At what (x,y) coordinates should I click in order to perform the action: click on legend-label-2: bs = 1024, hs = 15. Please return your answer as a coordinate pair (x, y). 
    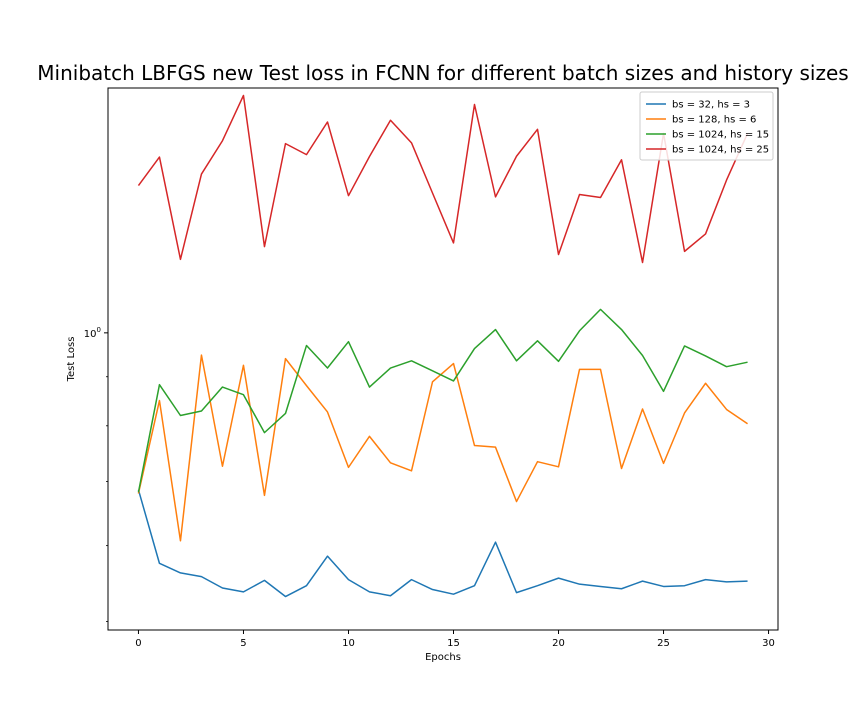
    Looking at the image, I should click on (720, 135).